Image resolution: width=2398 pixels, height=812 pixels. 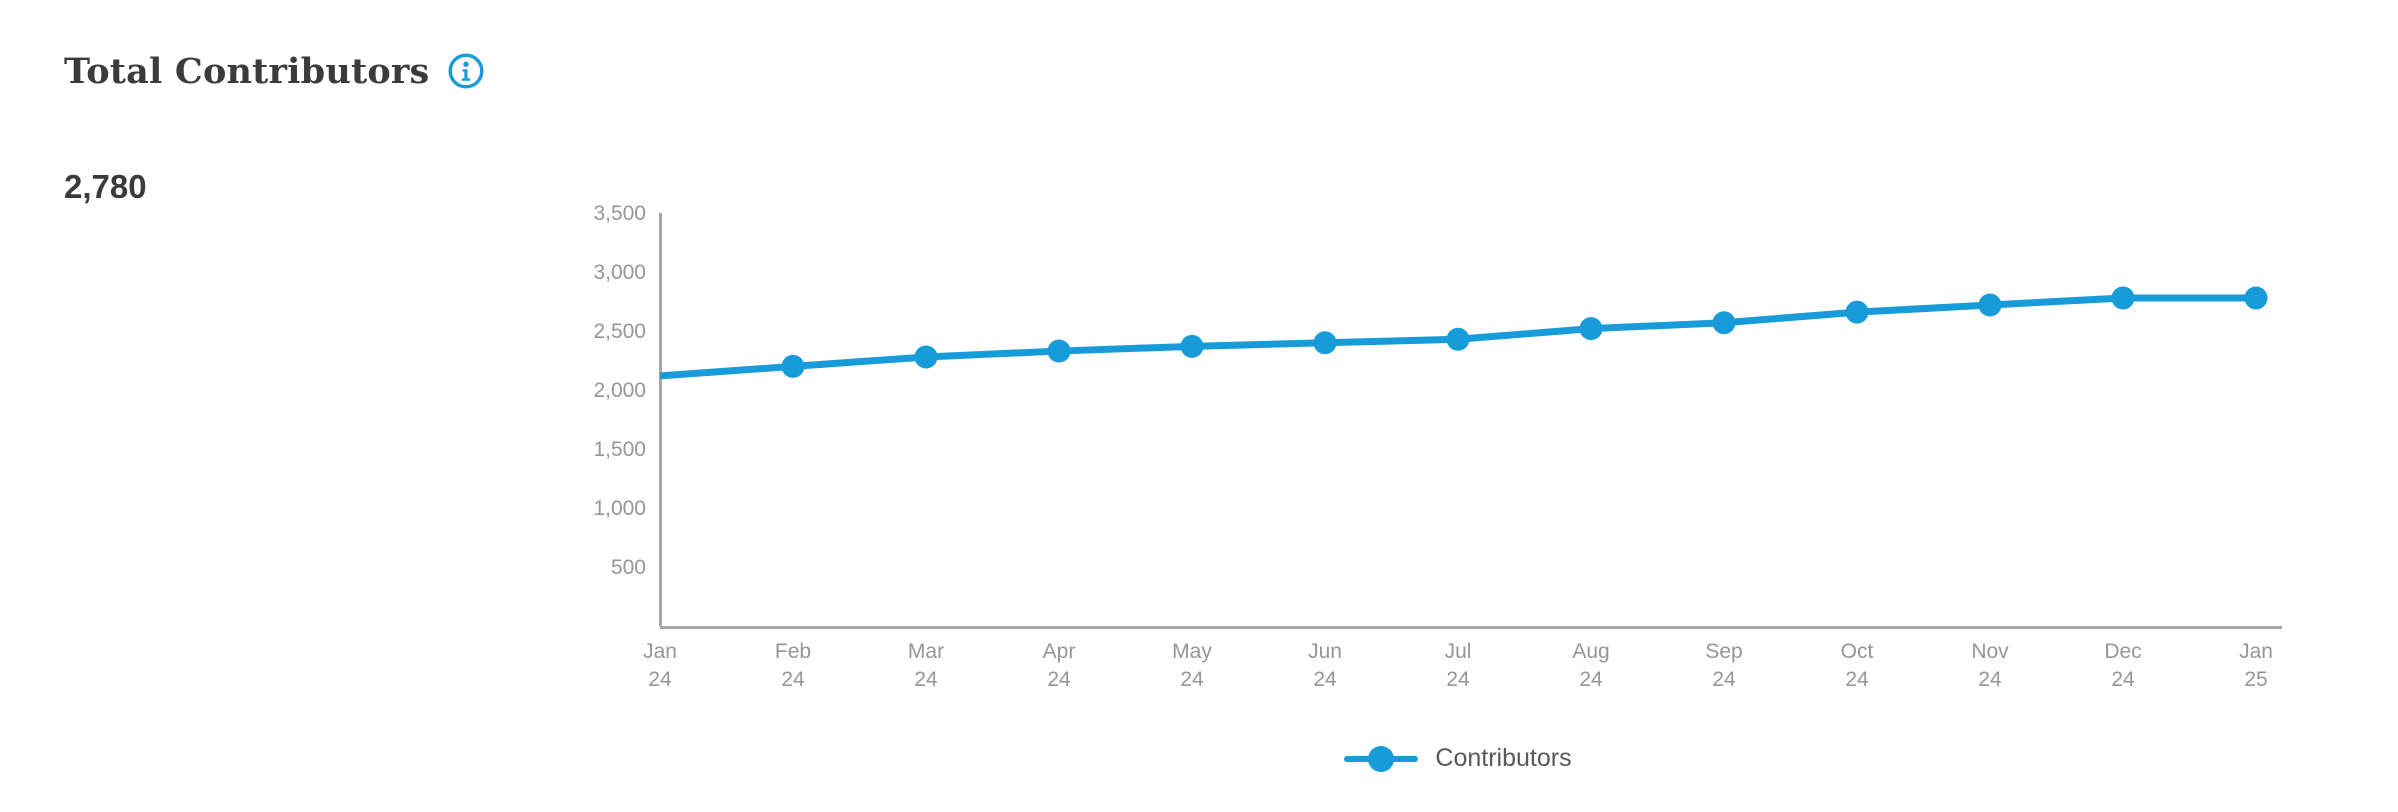 What do you see at coordinates (1192, 651) in the screenshot?
I see `x-axis-label-month: May` at bounding box center [1192, 651].